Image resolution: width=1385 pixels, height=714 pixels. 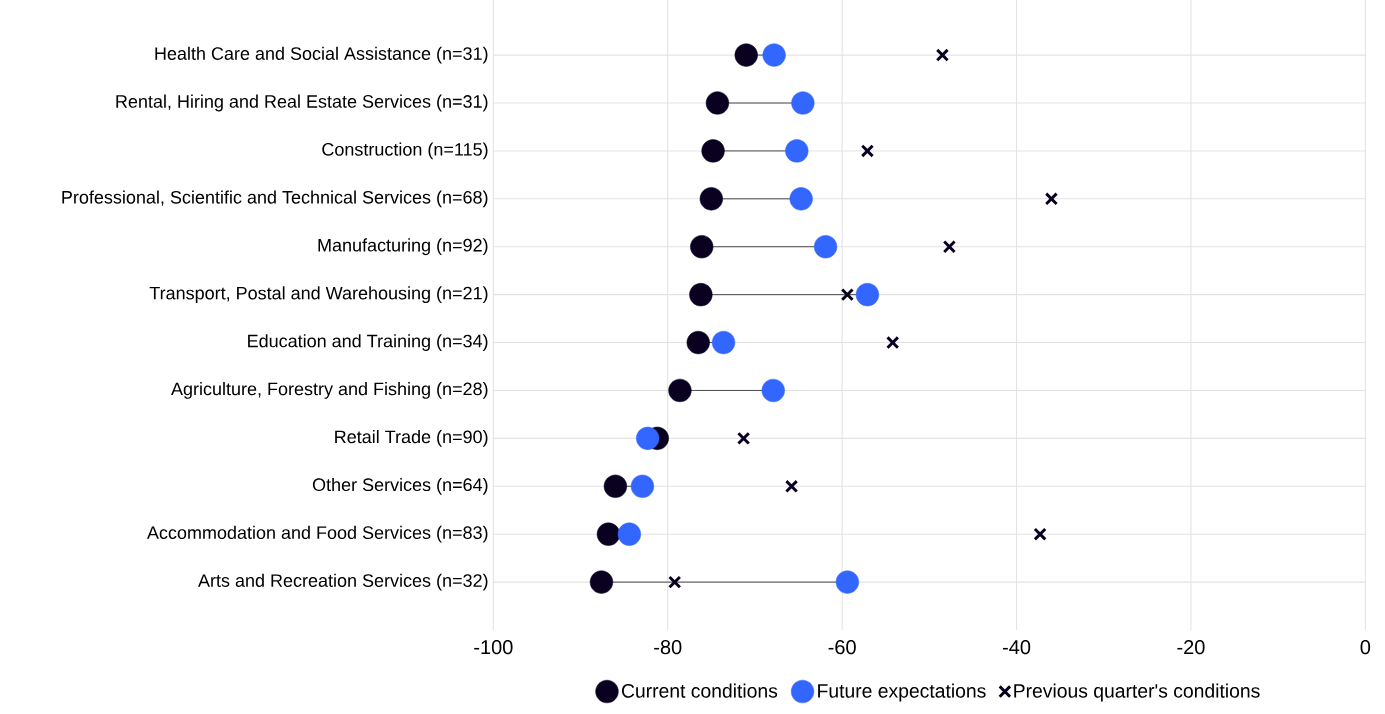 I want to click on y-tick-label: Construction (n=115), so click(x=405, y=151).